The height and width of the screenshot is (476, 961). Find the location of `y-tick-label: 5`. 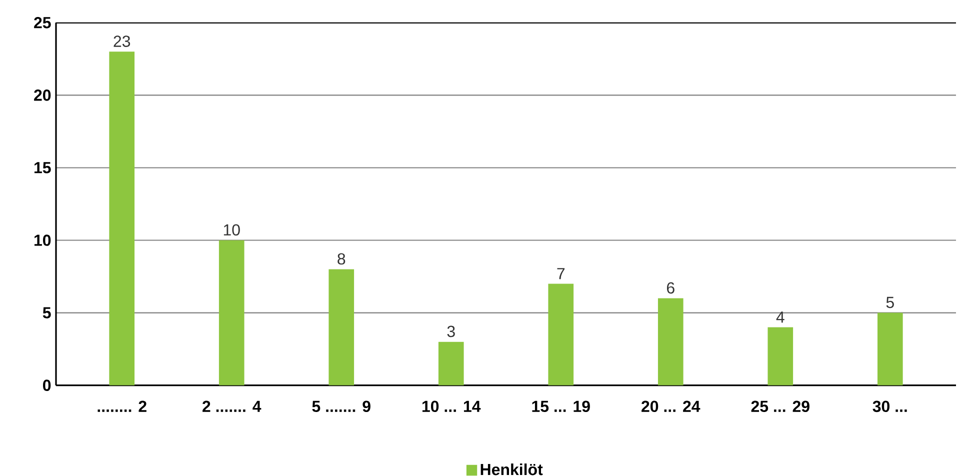

y-tick-label: 5 is located at coordinates (46, 312).